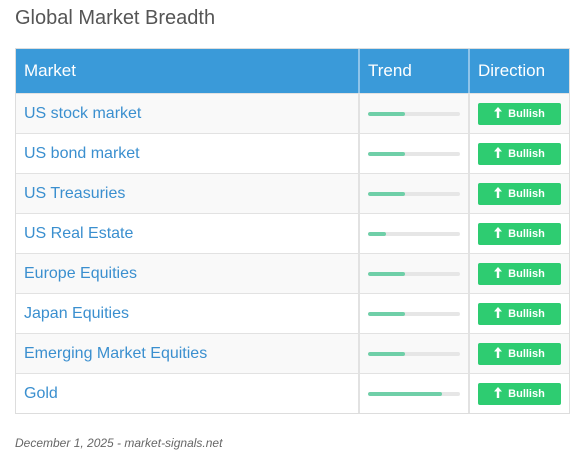 The width and height of the screenshot is (585, 464). What do you see at coordinates (188, 153) in the screenshot?
I see `market-cell: US bond market` at bounding box center [188, 153].